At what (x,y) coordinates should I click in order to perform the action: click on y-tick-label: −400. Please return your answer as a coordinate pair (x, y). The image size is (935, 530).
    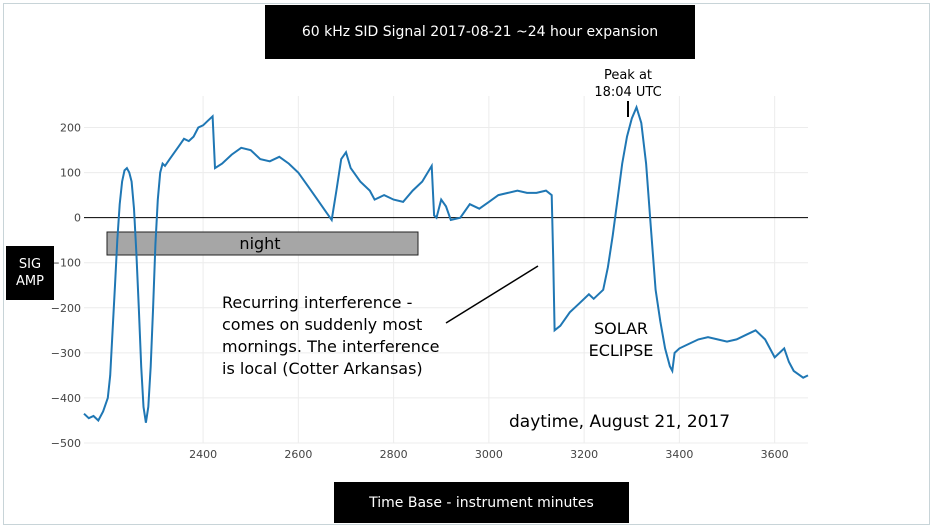
    Looking at the image, I should click on (66, 398).